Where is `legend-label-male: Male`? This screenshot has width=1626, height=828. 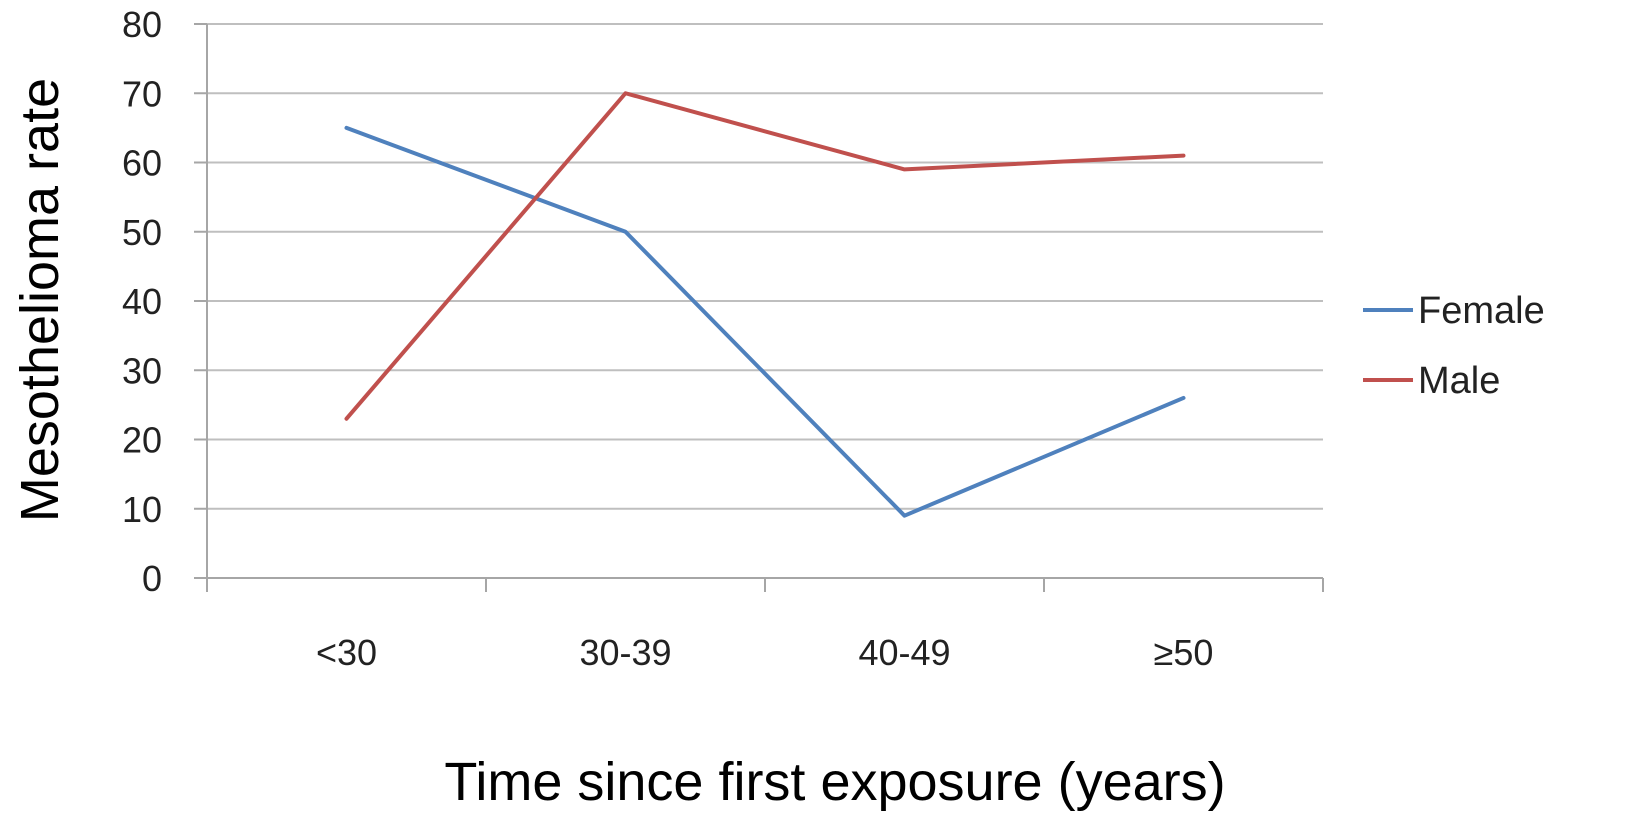 legend-label-male: Male is located at coordinates (1459, 381).